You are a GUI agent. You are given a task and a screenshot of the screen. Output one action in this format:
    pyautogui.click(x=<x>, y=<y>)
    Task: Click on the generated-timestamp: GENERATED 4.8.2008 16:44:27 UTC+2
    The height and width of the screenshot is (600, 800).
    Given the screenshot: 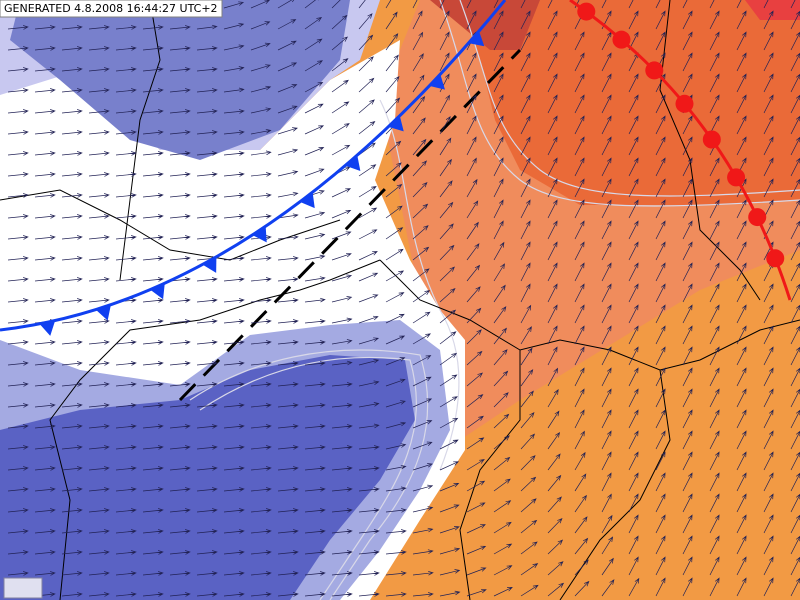 What is the action you would take?
    pyautogui.click(x=111, y=8)
    